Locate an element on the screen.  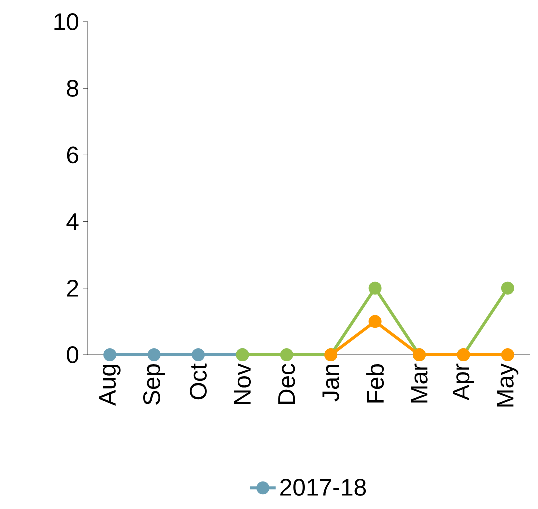
y-tick-label: 4 is located at coordinates (72, 222).